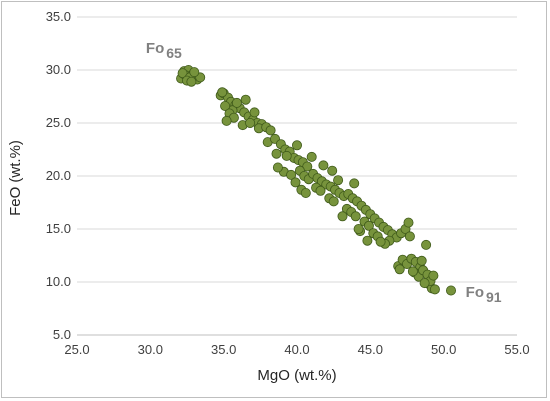 Image resolution: width=550 pixels, height=401 pixels. What do you see at coordinates (516, 349) in the screenshot?
I see `x-tick-label: 55.0` at bounding box center [516, 349].